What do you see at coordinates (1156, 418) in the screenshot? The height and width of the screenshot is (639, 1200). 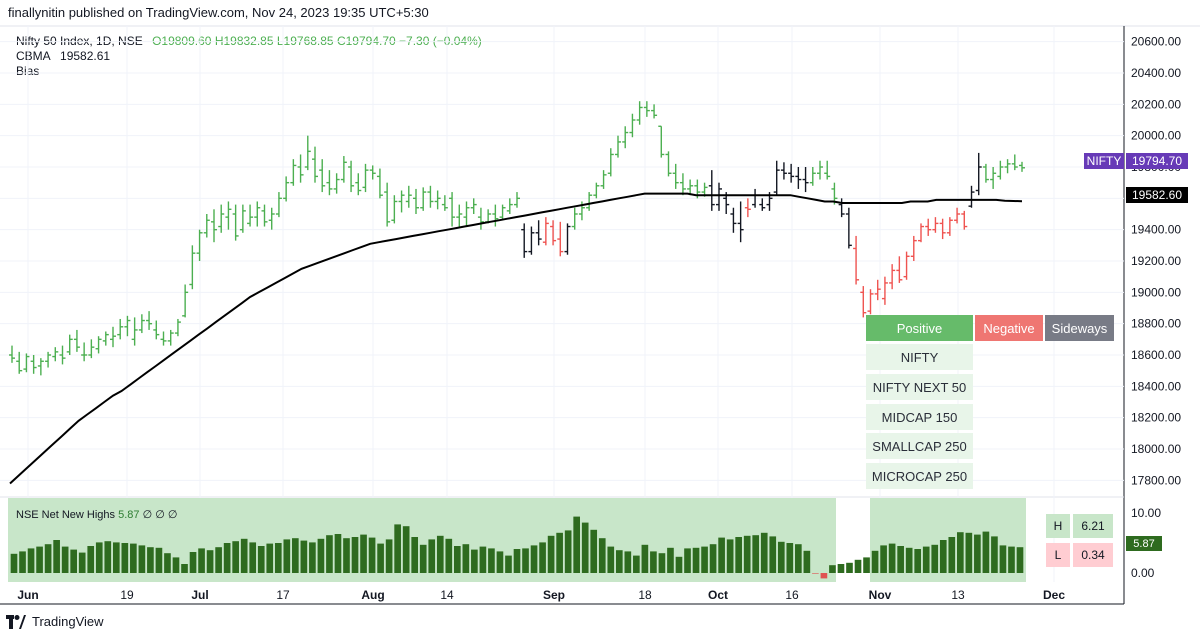 I see `y-tick-label: 18200.00` at bounding box center [1156, 418].